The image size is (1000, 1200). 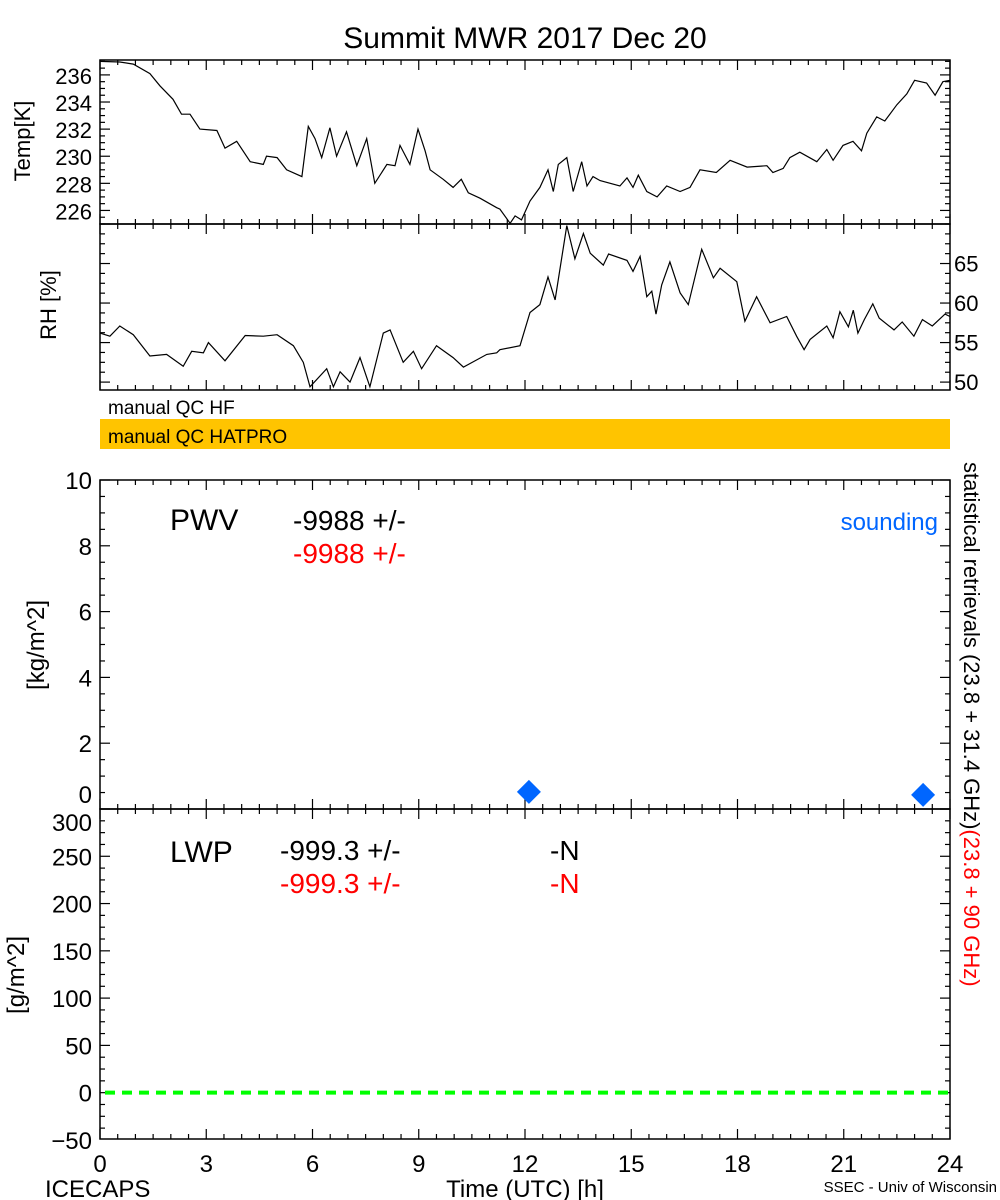 I want to click on lwp-n-red: -N, so click(x=565, y=883).